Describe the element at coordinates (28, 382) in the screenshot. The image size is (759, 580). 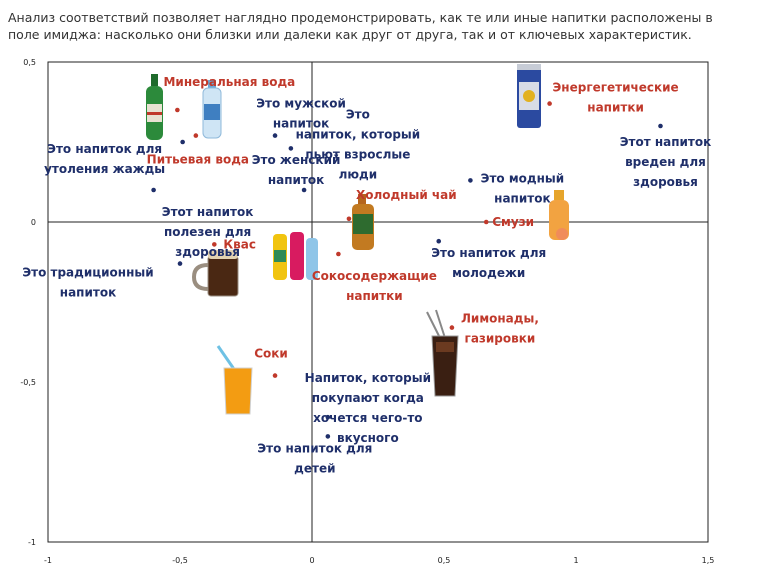
I see `y-tick-label: -0,5` at that location.